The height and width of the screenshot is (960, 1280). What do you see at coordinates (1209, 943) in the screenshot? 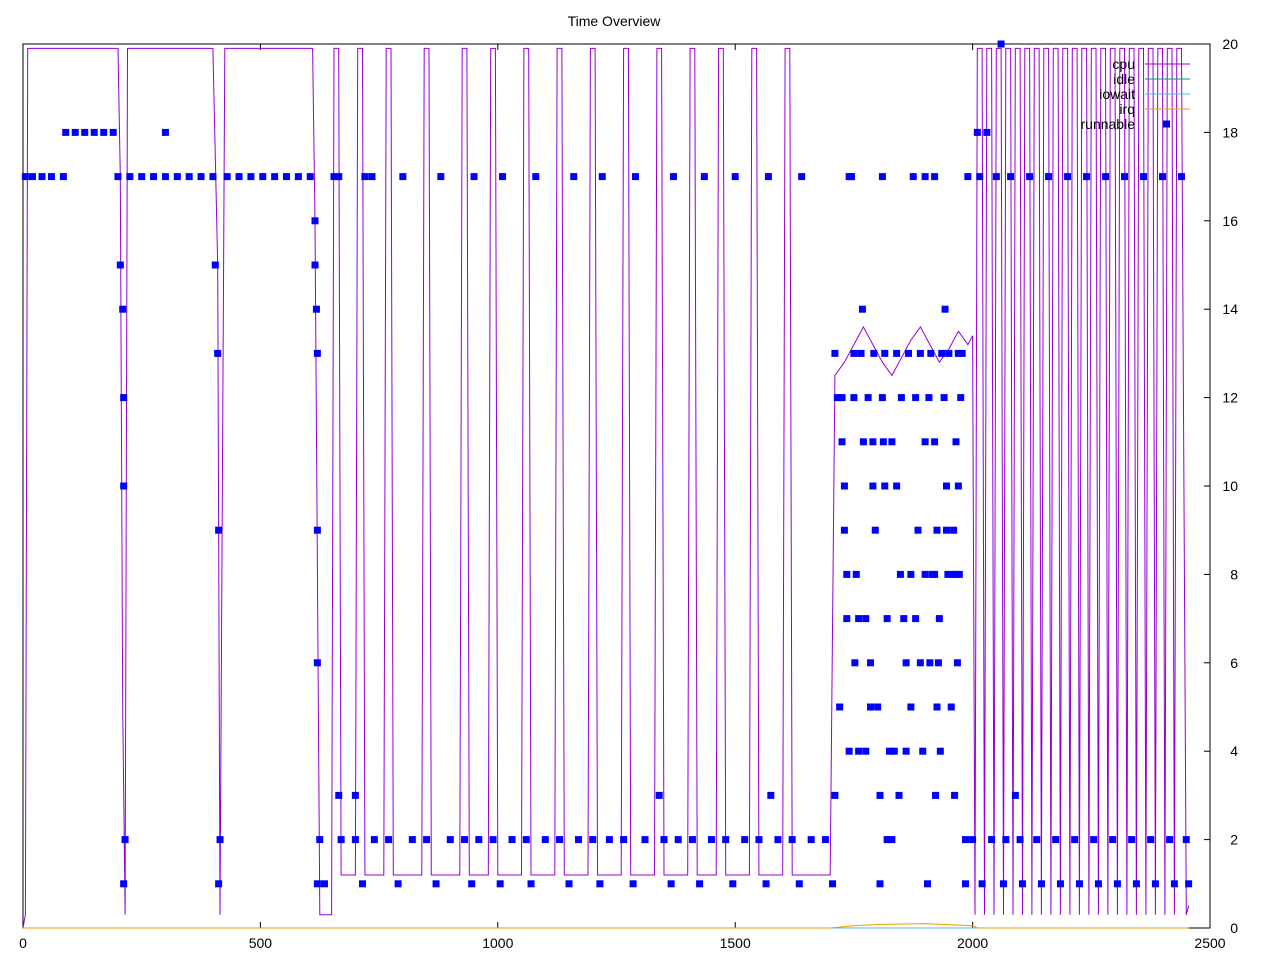
I see `x-tick-label: 2500` at bounding box center [1209, 943].